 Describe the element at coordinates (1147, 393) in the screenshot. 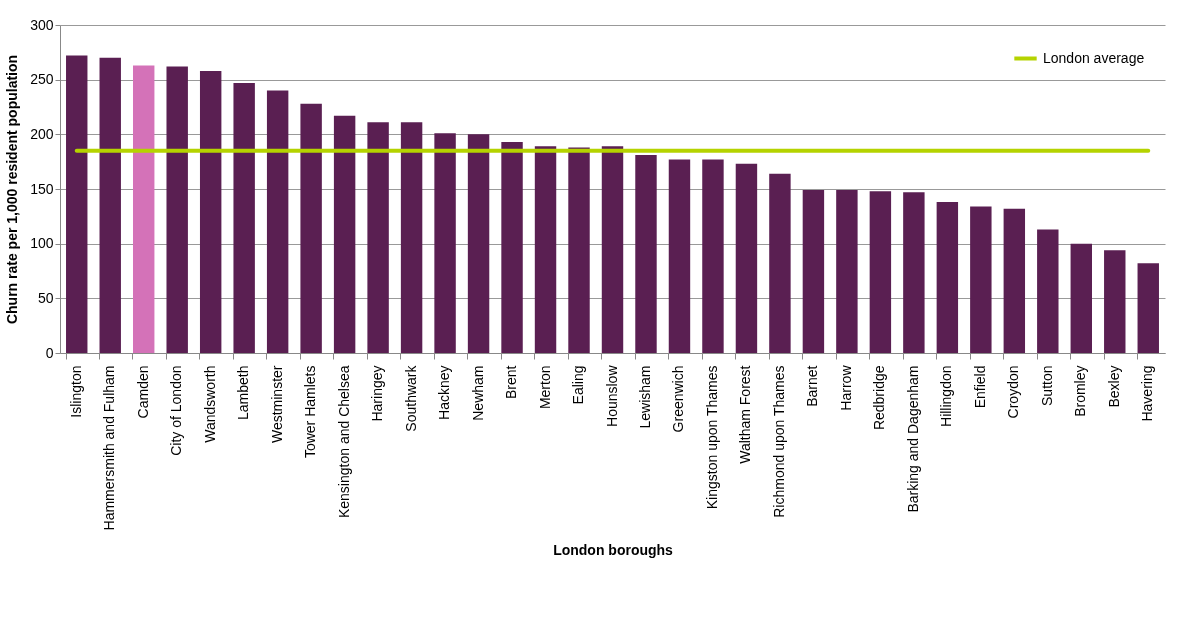

I see `x-tick-label: Havering` at that location.